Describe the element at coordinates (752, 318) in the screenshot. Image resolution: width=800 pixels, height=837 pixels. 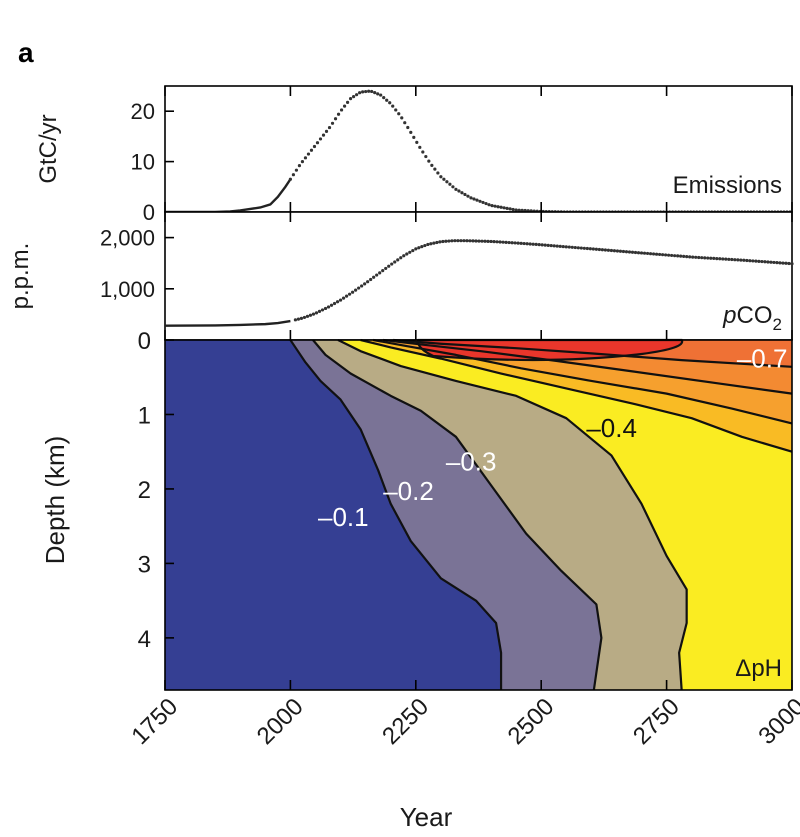
I see `pco2-annotation: pCO2` at that location.